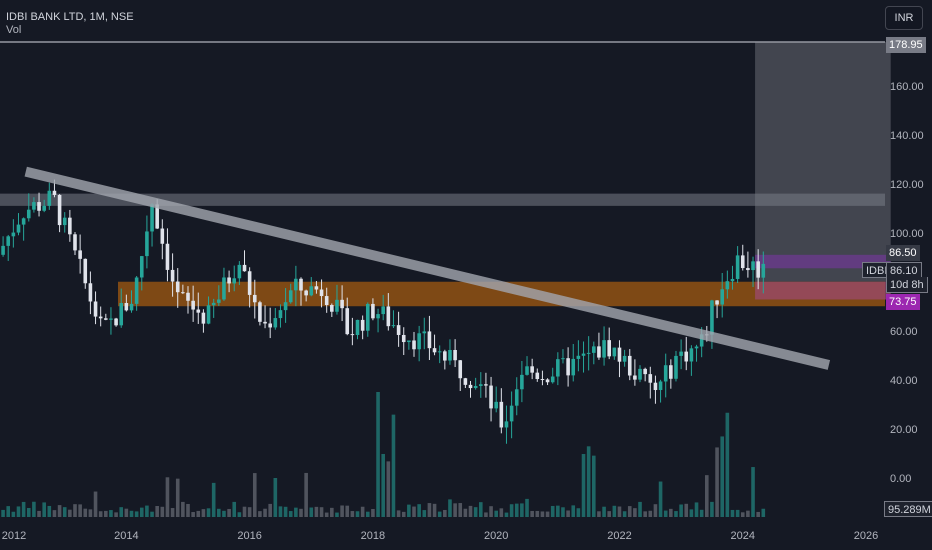 This screenshot has width=932, height=550. What do you see at coordinates (903, 253) in the screenshot?
I see `last-price-badge: 86.50` at bounding box center [903, 253].